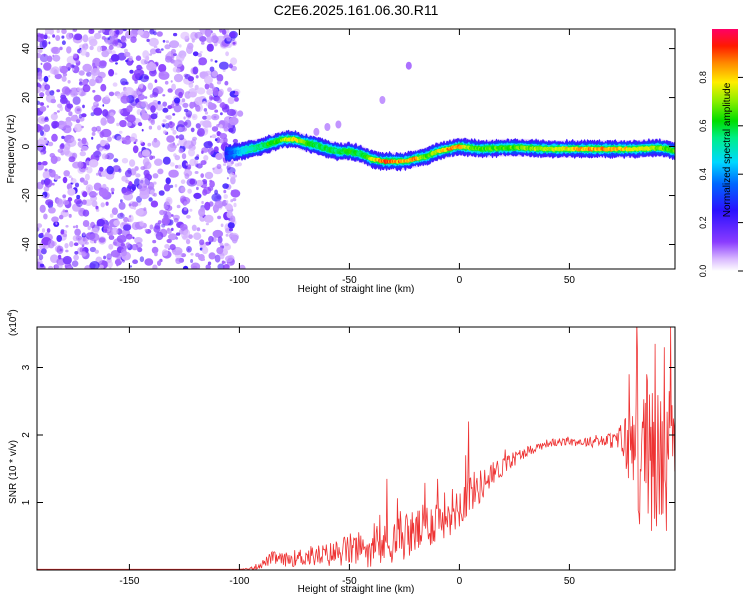 Image resolution: width=750 pixels, height=600 pixels. What do you see at coordinates (720, 174) in the screenshot?
I see `colorbar-ticks: 0.0 0.2 0.4 0.6 0.8` at bounding box center [720, 174].